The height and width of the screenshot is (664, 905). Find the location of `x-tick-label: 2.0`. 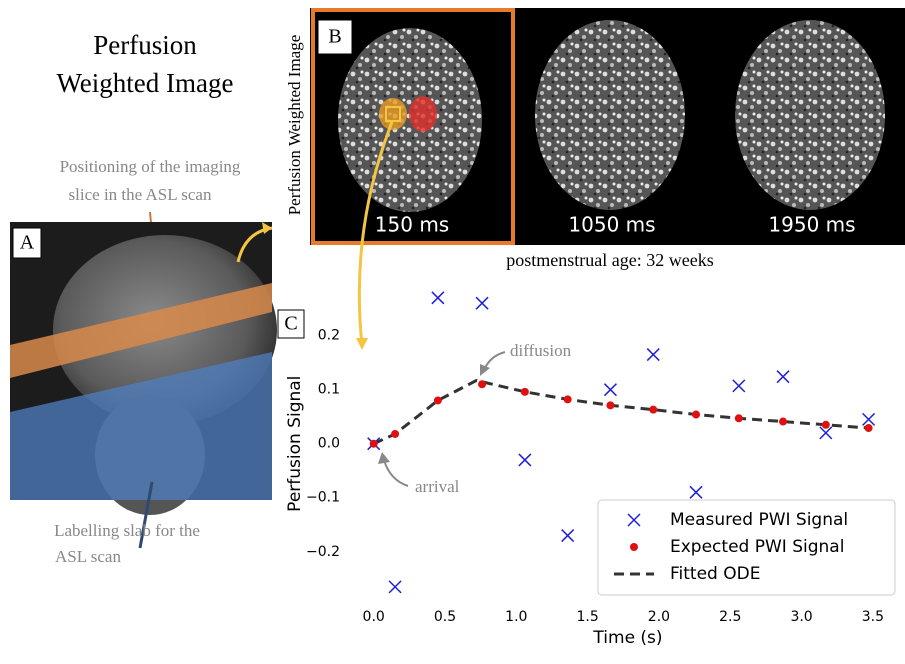

x-tick-label: 2.0 is located at coordinates (659, 617).